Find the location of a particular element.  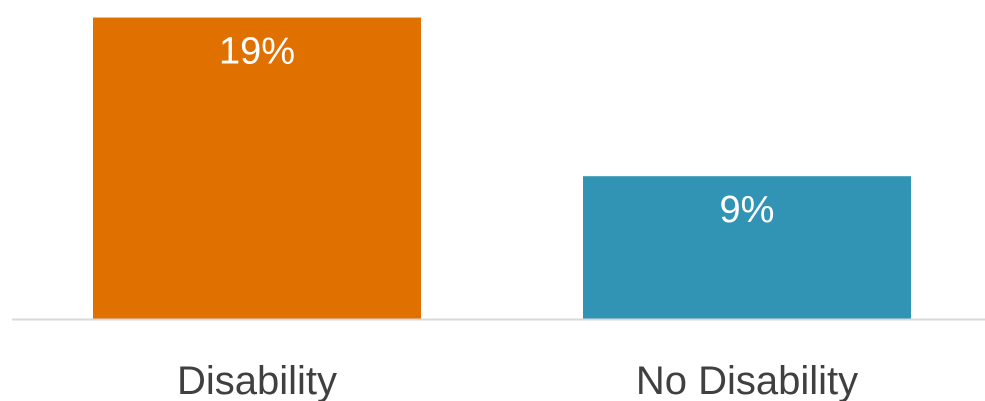

bar-no-disability is located at coordinates (747, 247).